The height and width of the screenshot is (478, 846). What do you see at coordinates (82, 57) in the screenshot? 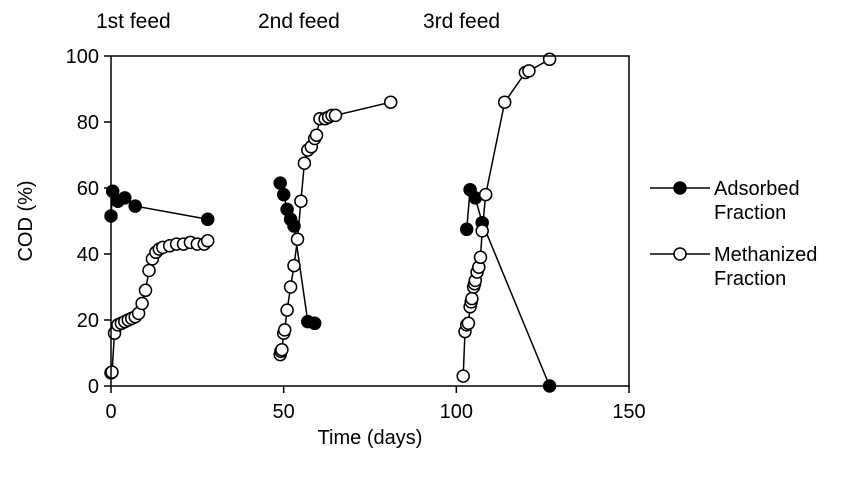
I see `y-tick-label: 100` at bounding box center [82, 57].